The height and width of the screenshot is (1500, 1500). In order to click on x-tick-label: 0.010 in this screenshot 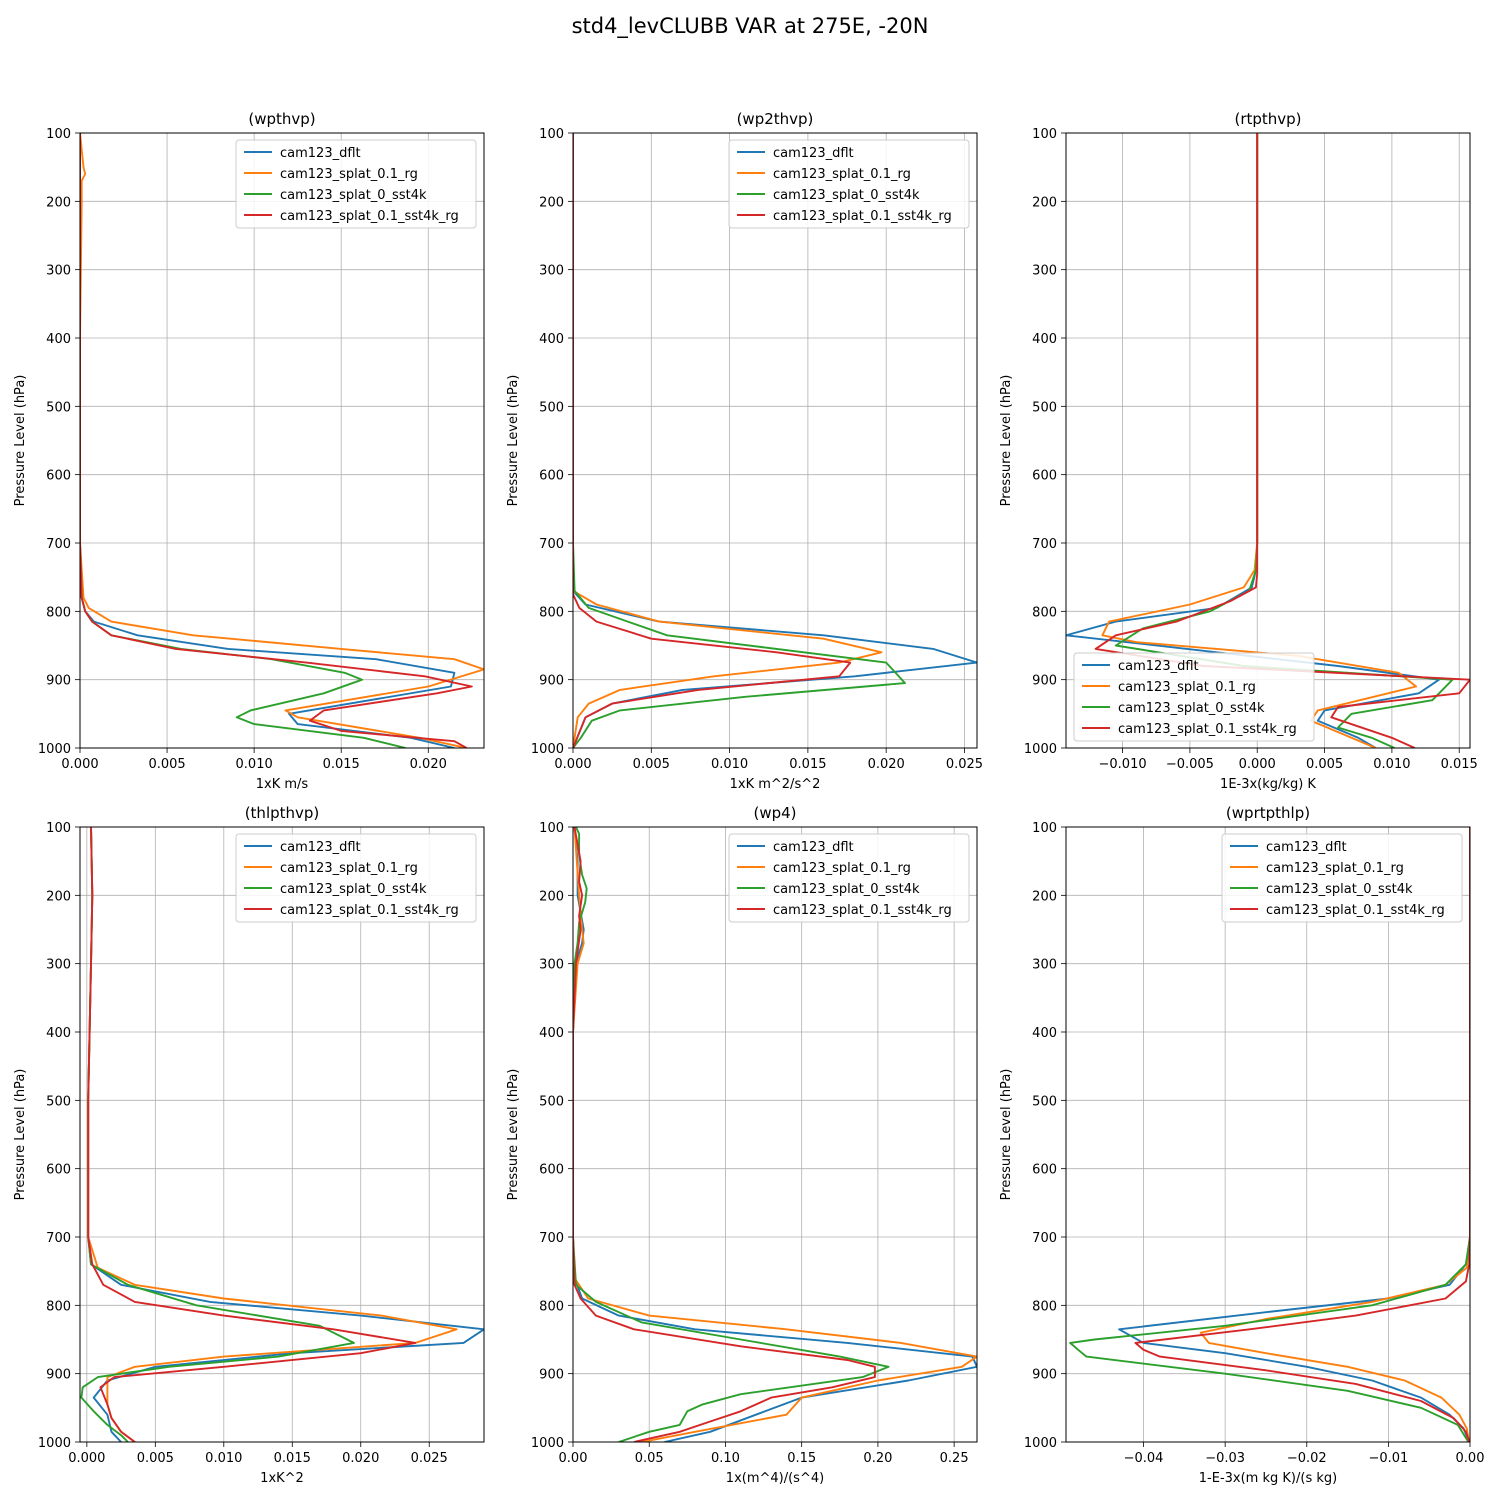, I will do `click(223, 1458)`.